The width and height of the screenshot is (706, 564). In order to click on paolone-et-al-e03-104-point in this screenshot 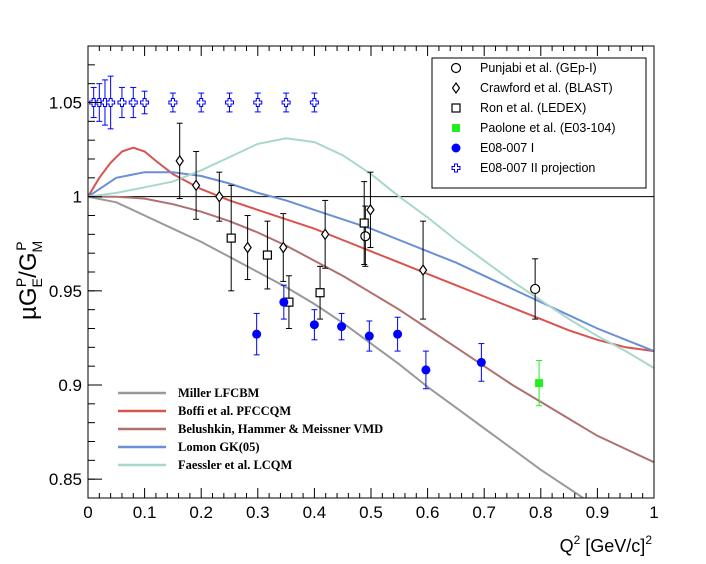, I will do `click(539, 383)`.